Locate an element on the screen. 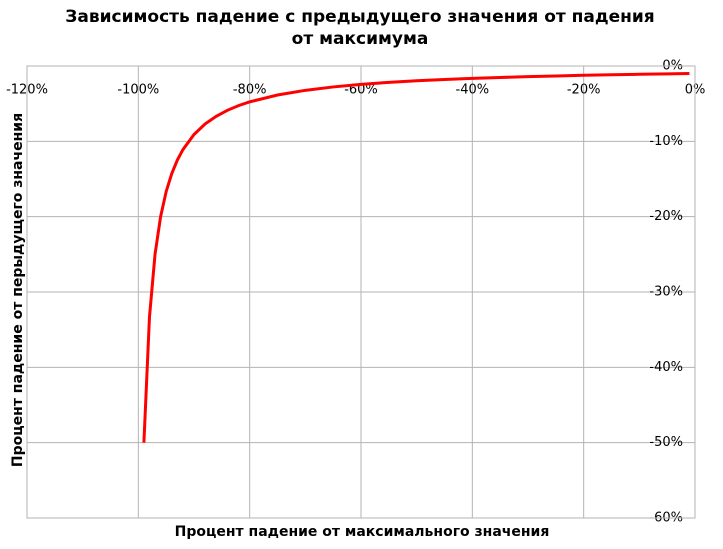  x-tick-label: -40% is located at coordinates (473, 90).